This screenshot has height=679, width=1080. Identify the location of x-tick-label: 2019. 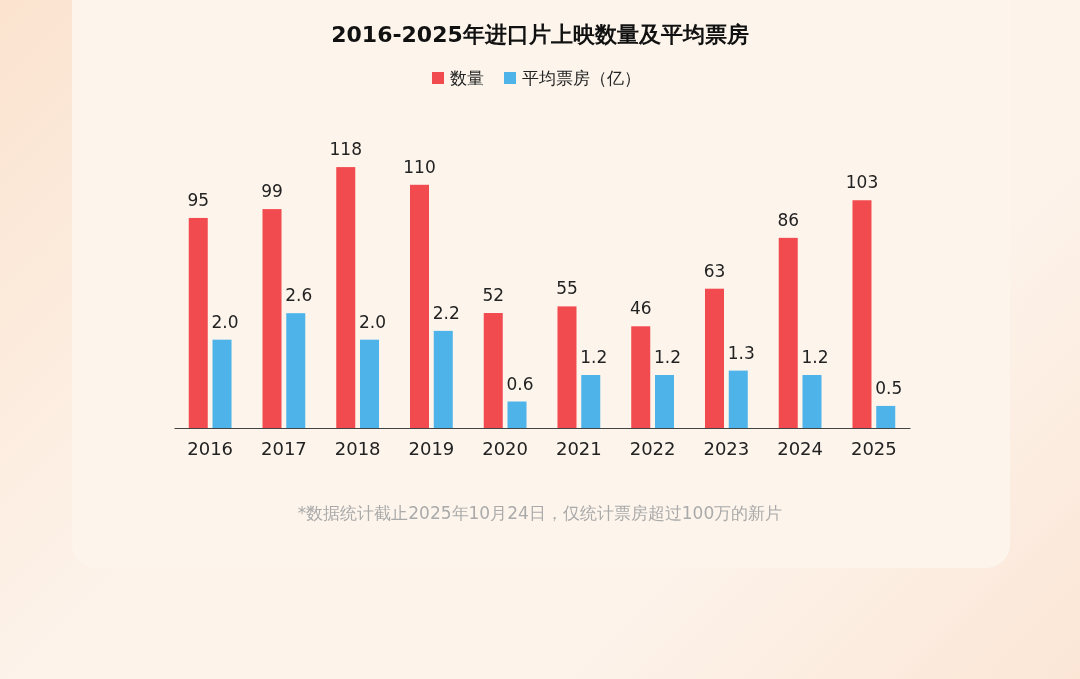
(431, 448).